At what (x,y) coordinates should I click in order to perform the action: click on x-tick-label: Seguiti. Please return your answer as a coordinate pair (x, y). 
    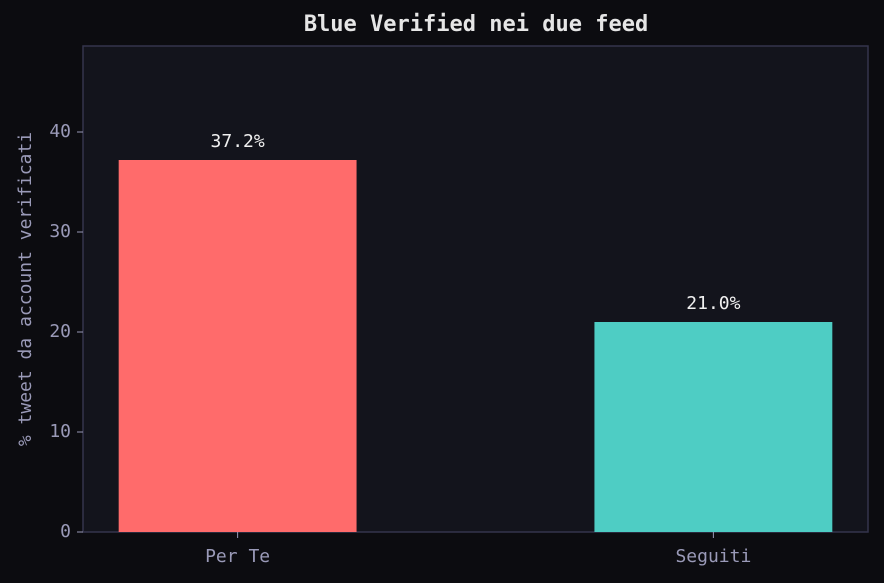
    Looking at the image, I should click on (713, 556).